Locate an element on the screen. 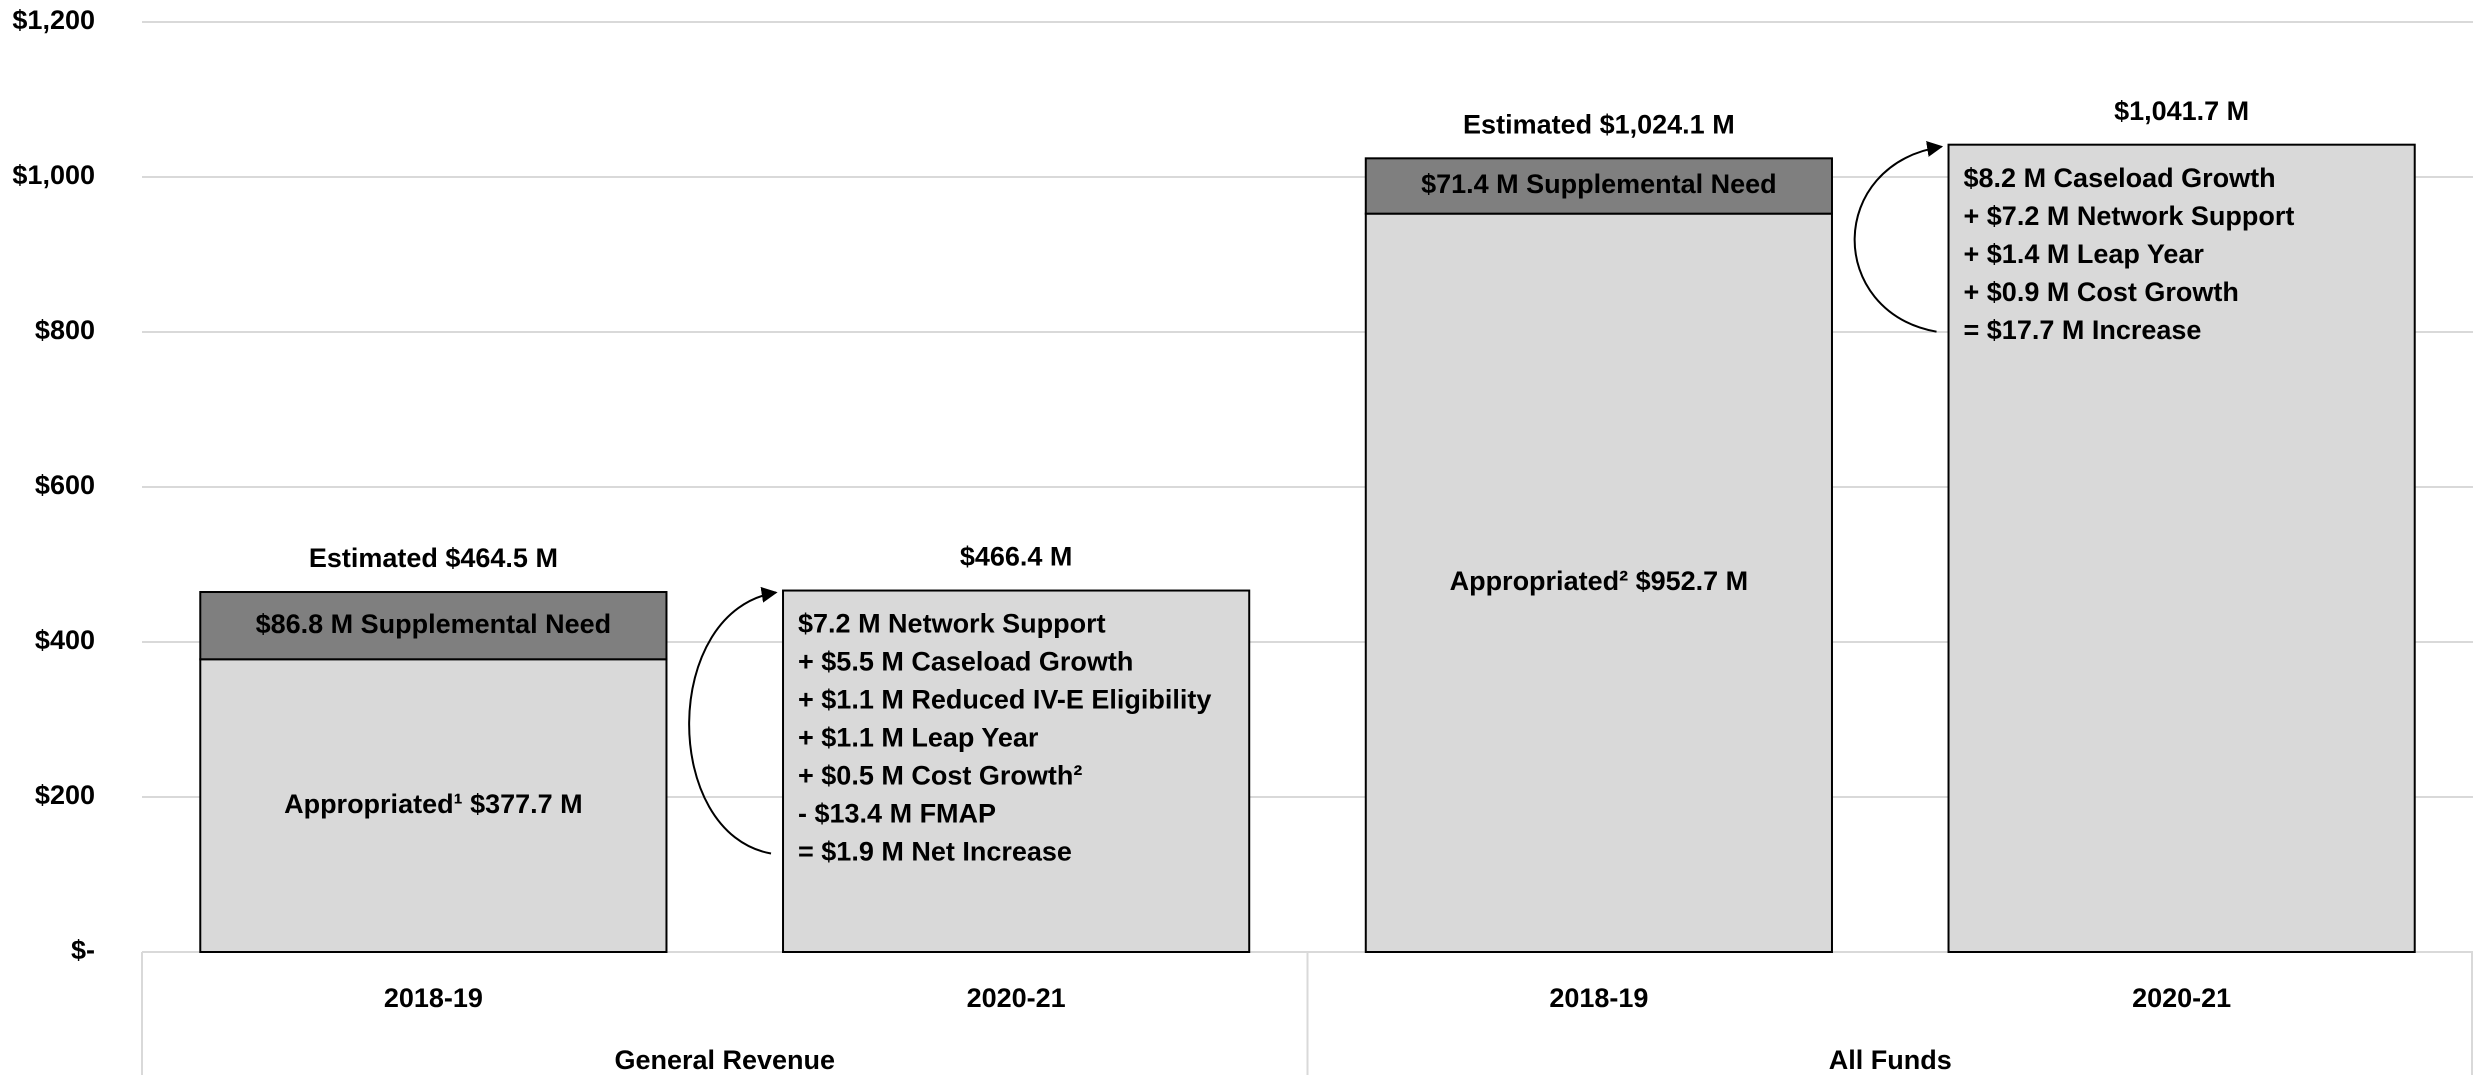 Image resolution: width=2473 pixels, height=1080 pixels. group-label: General Revenue is located at coordinates (724, 1060).